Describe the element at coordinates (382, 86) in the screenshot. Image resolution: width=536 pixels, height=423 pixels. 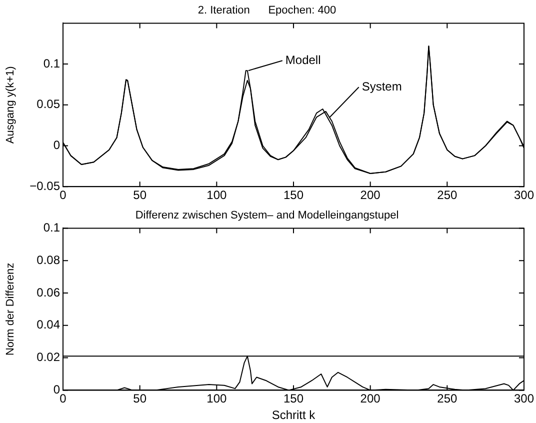
I see `annotation: System` at that location.